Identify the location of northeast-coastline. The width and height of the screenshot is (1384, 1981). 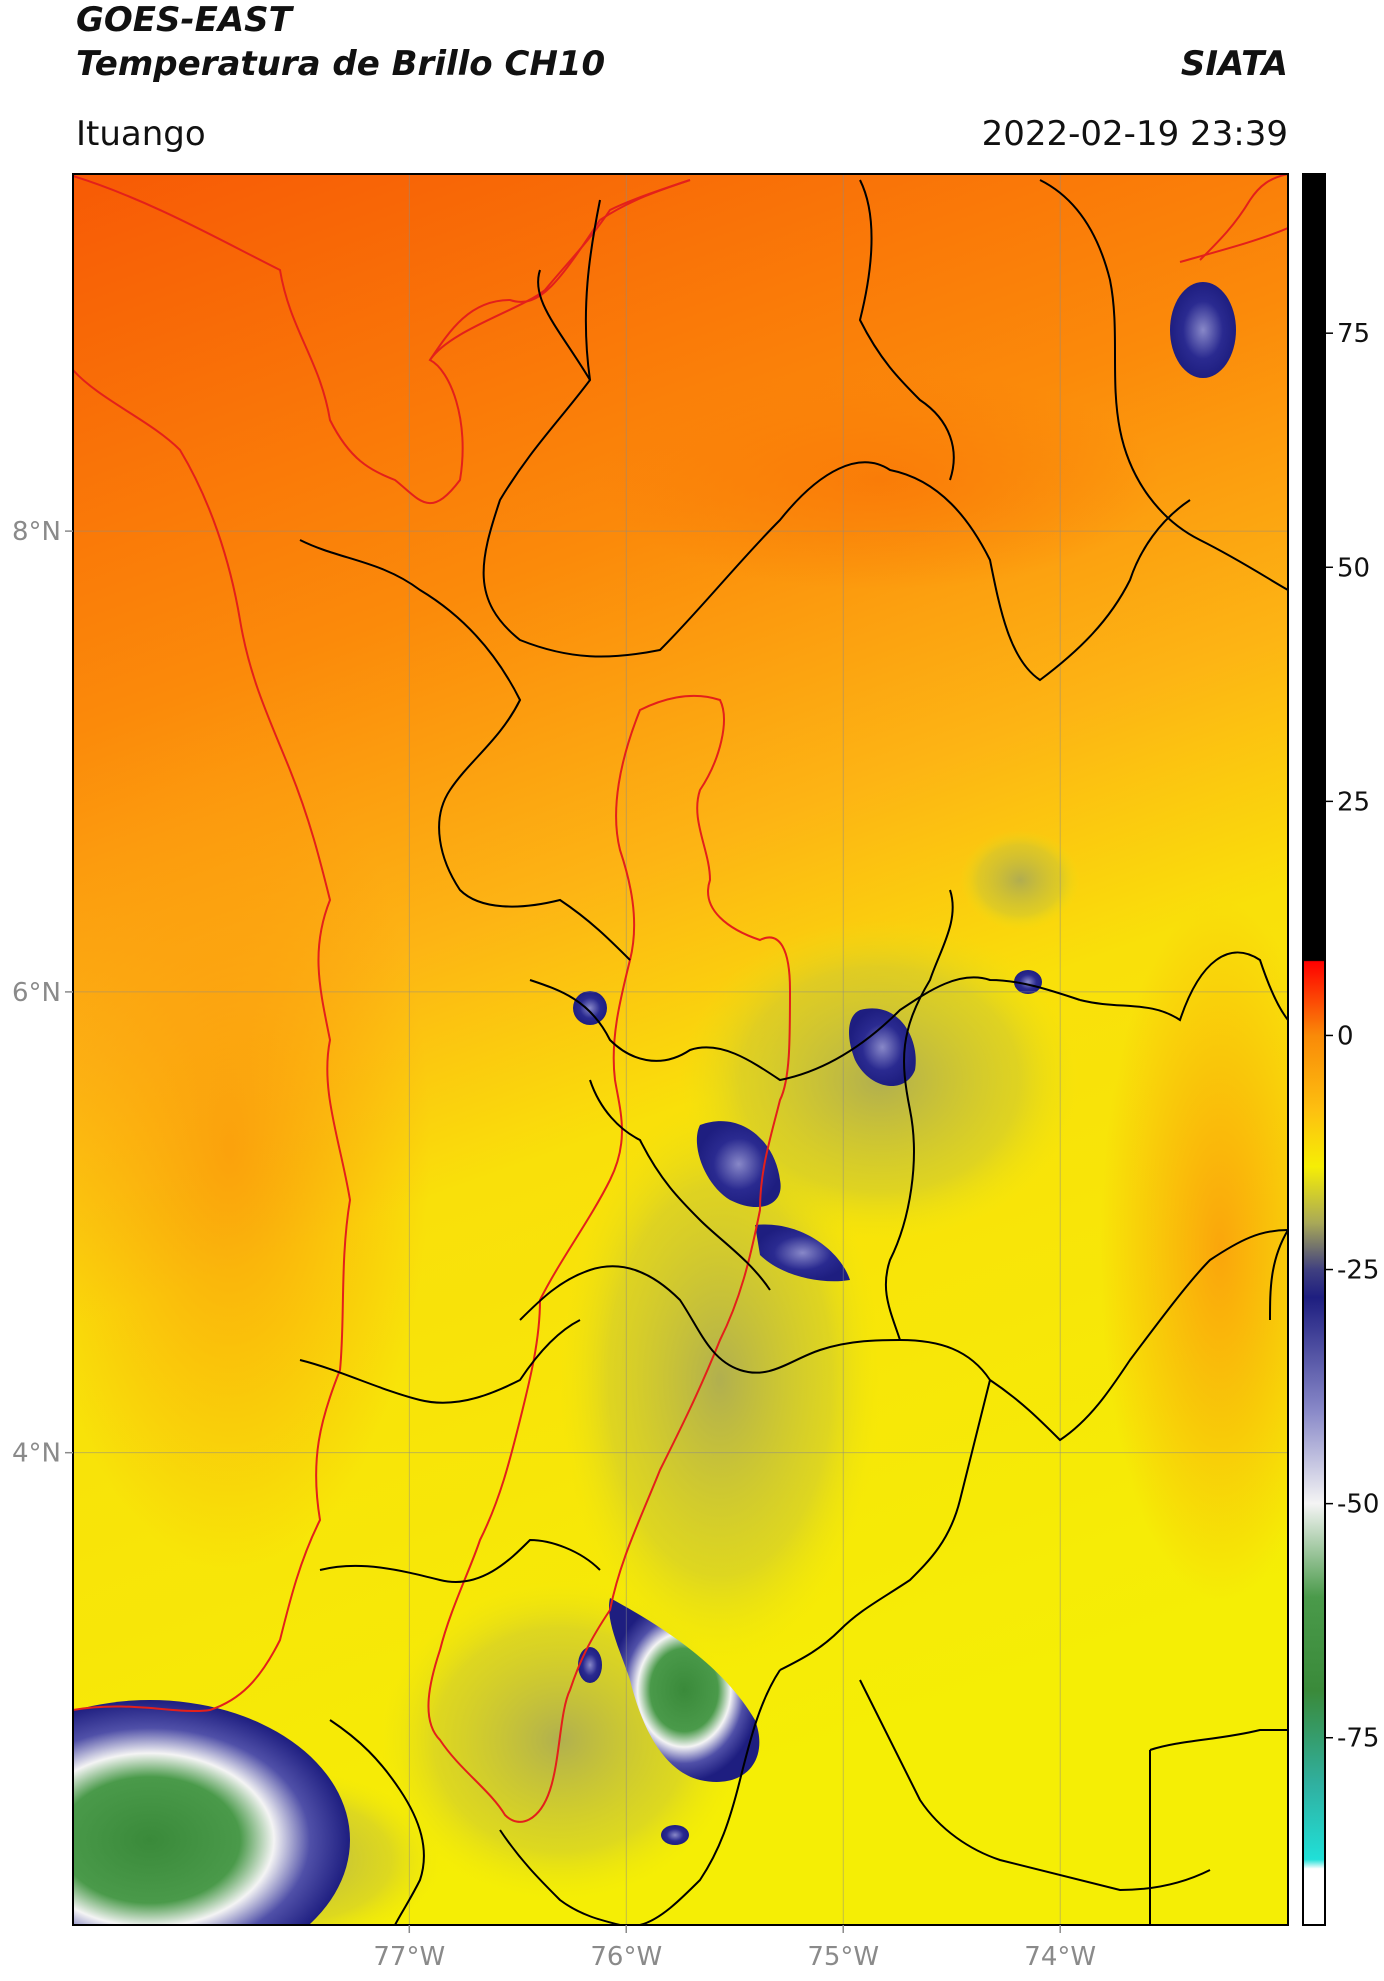
(1243, 217).